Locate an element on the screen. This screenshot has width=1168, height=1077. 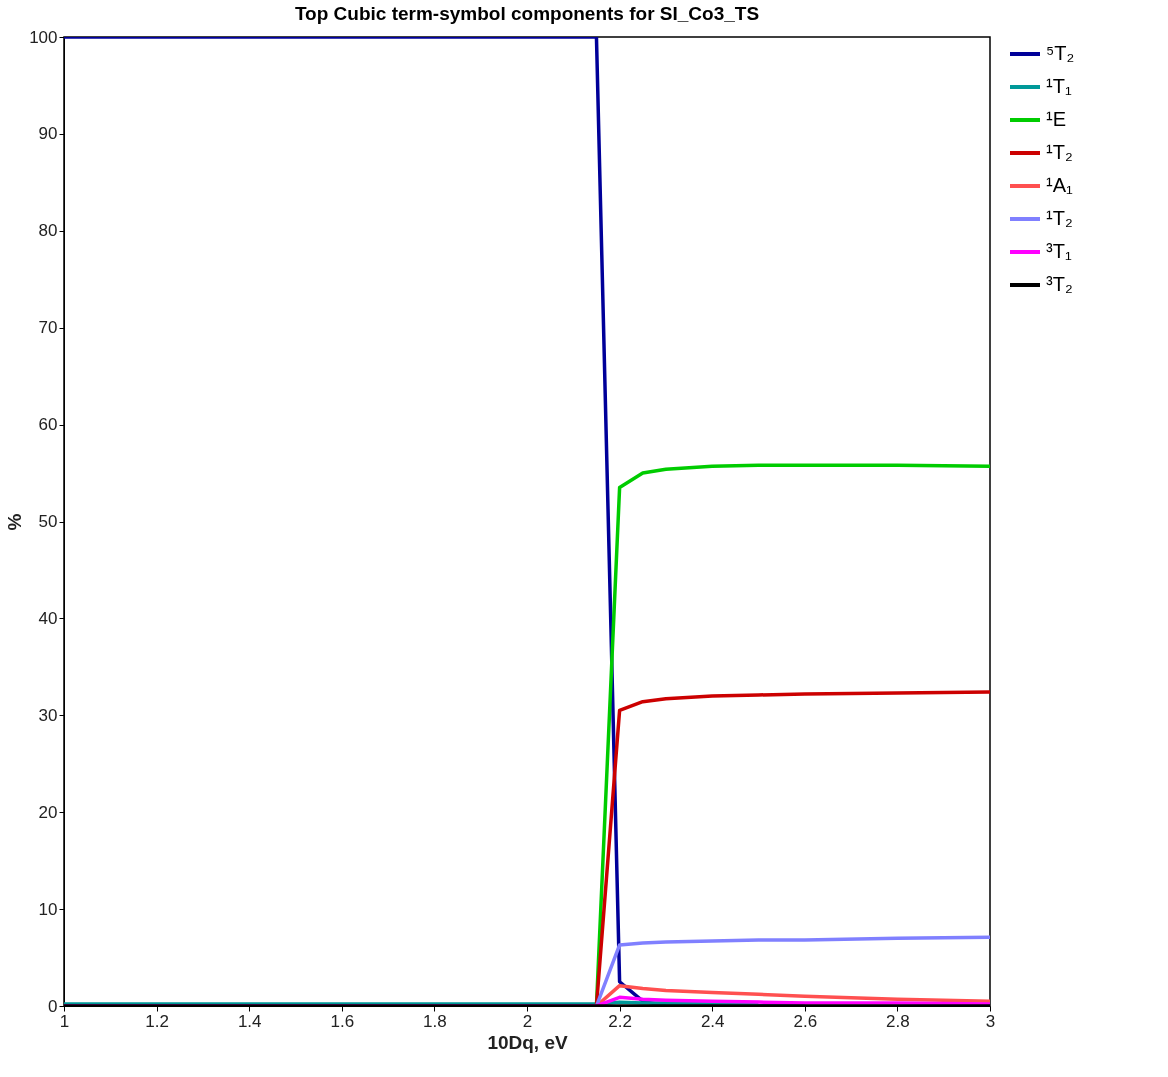
legend-label: ¹T₁ is located at coordinates (1059, 86).